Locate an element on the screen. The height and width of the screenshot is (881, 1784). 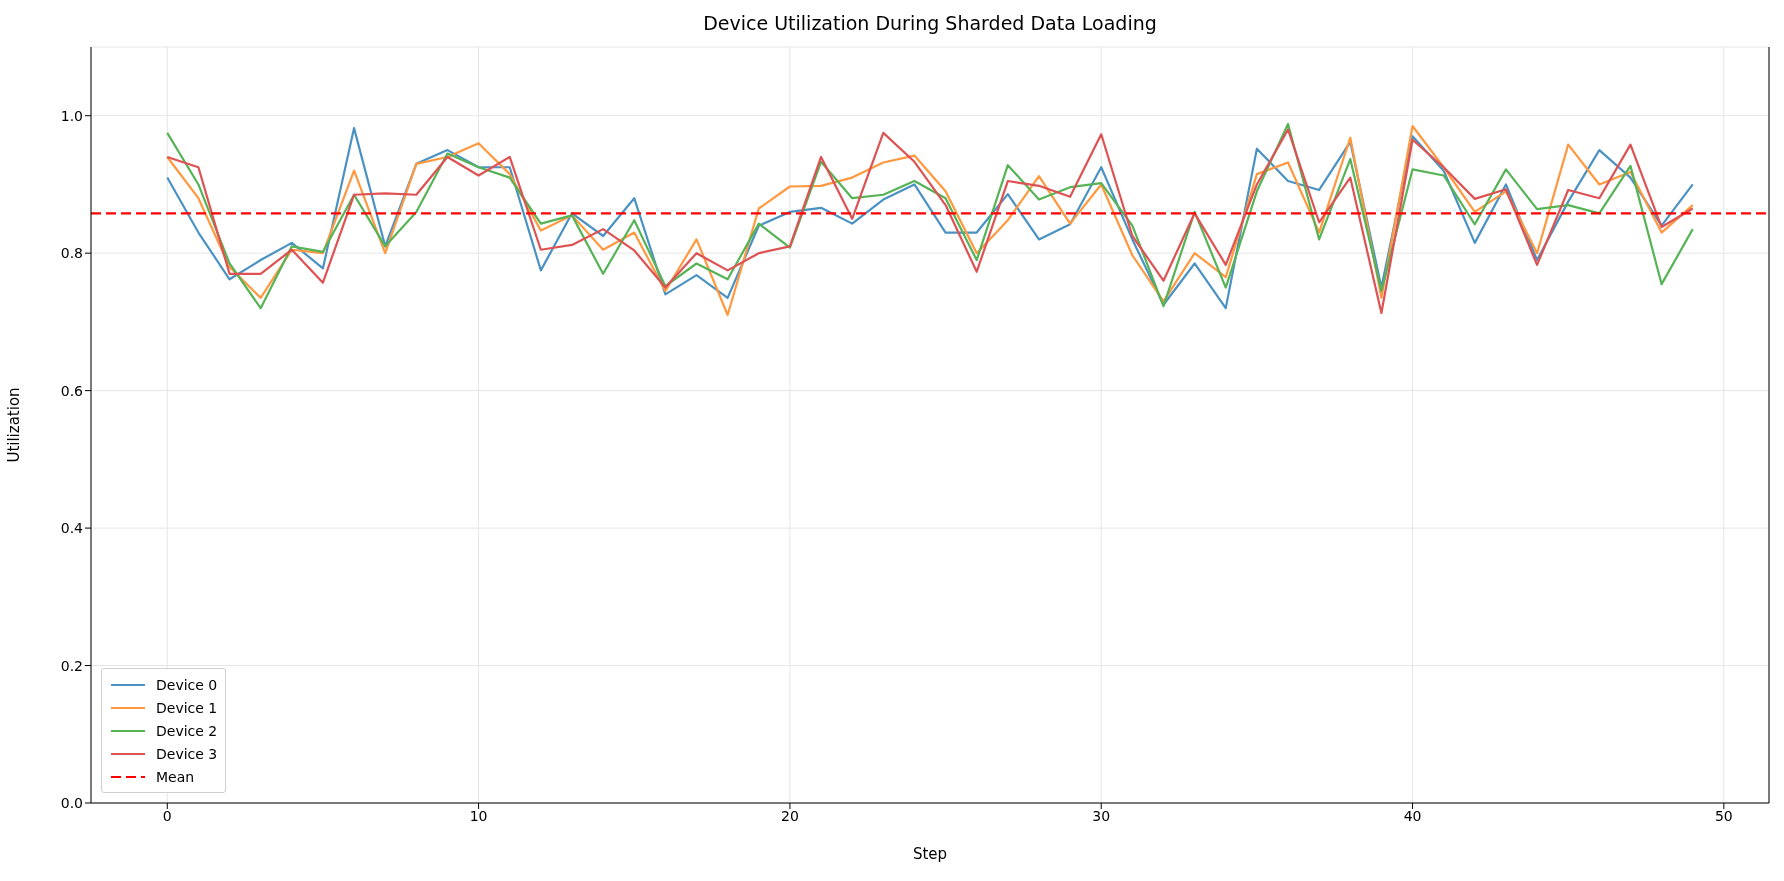
chart-title: Device Utilization During Sharded Data Loading is located at coordinates (930, 23).